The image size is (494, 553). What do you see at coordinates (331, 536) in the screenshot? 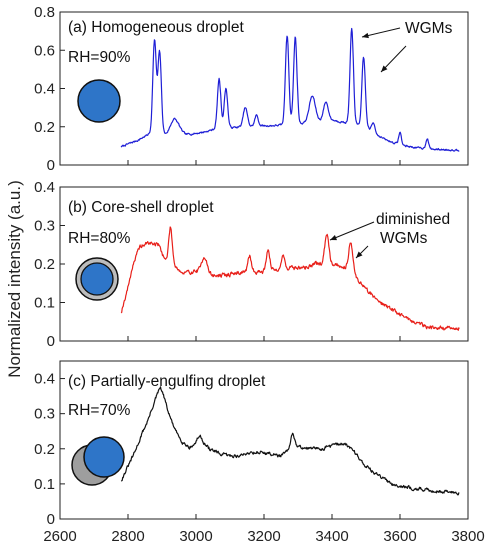
I see `x-tick-label: 3400` at bounding box center [331, 536].